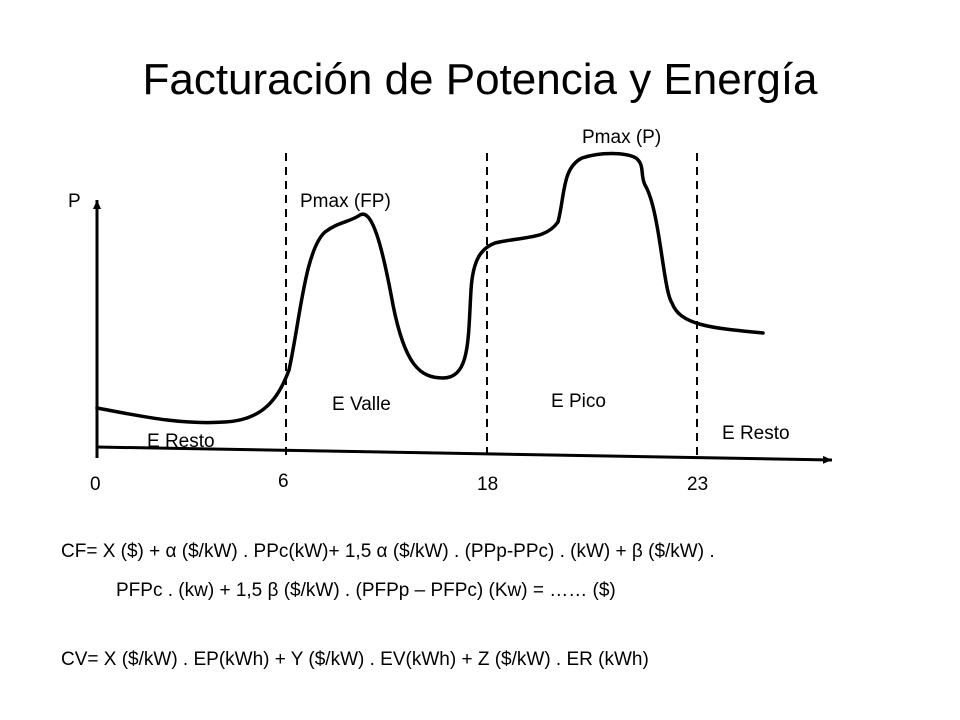 Image resolution: width=960 pixels, height=720 pixels. Describe the element at coordinates (487, 484) in the screenshot. I see `tick-label-18: 18` at that location.